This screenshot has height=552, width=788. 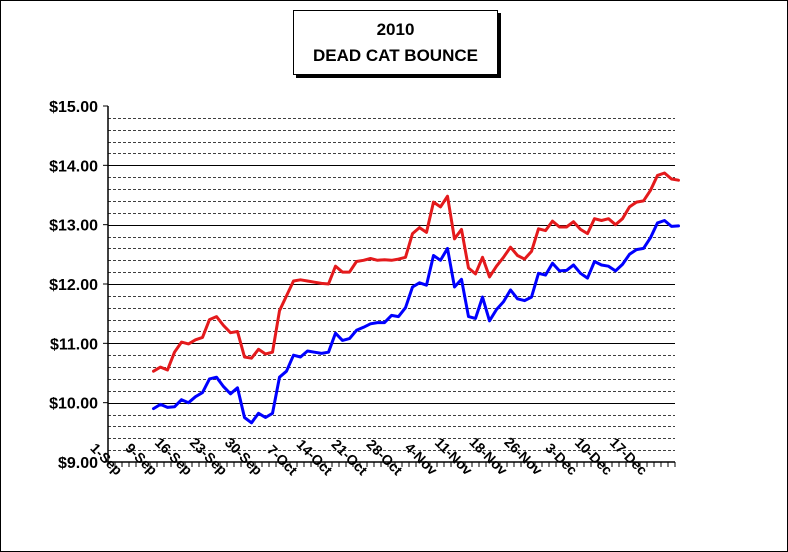 I want to click on chart-title-text: DEAD CAT BOUNCE, so click(x=395, y=55).